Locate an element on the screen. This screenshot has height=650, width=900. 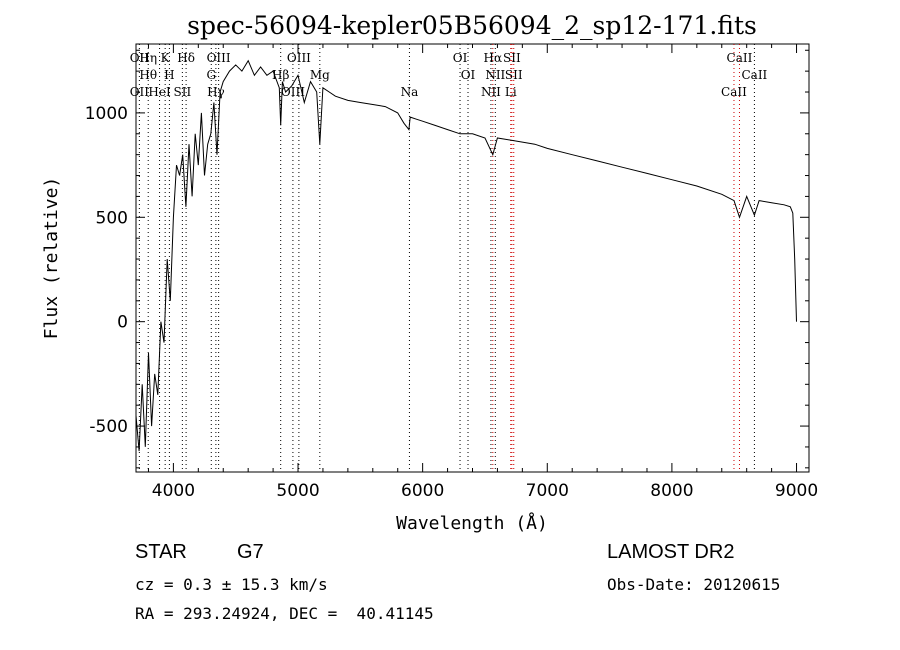
x-axis-label: Wavelength (Å) is located at coordinates (472, 523).